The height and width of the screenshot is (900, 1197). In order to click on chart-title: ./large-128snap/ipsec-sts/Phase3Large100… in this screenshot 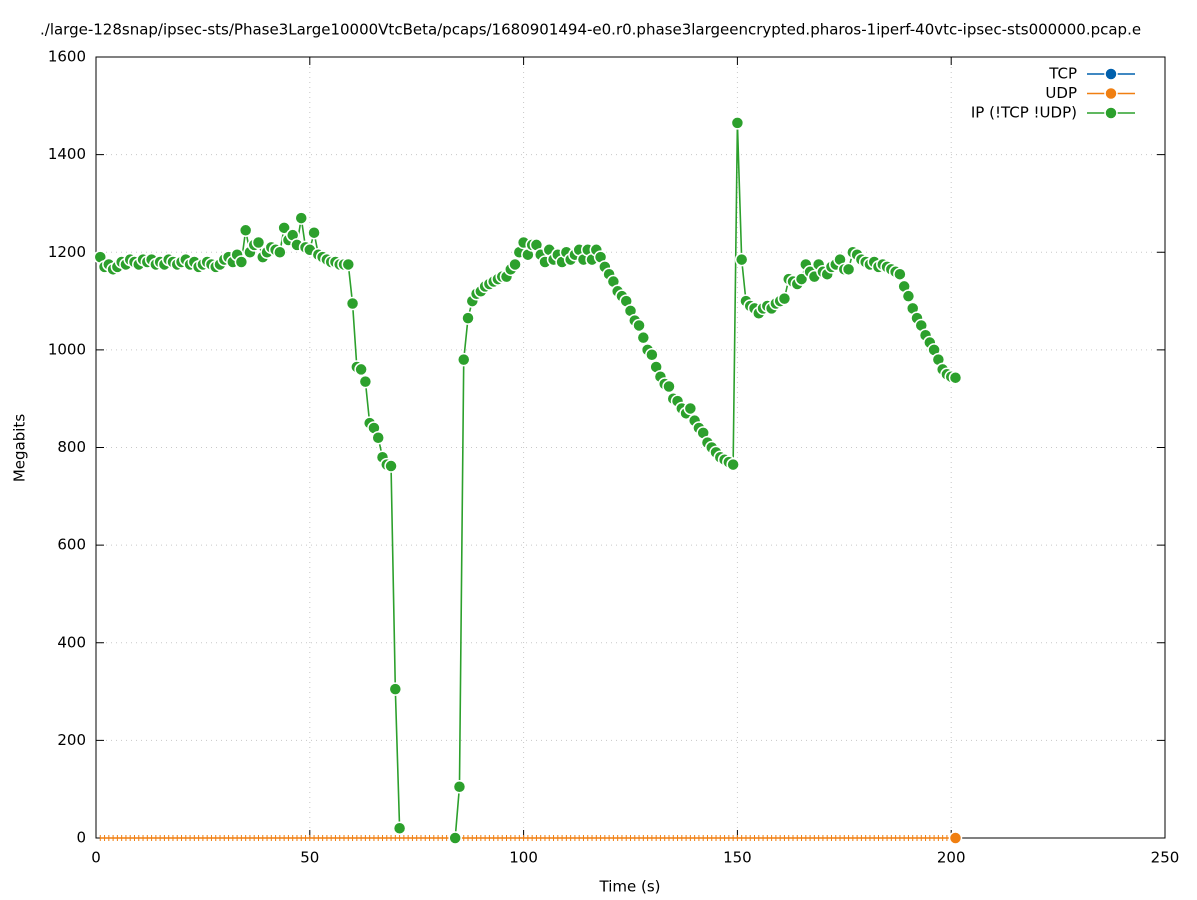, I will do `click(590, 30)`.